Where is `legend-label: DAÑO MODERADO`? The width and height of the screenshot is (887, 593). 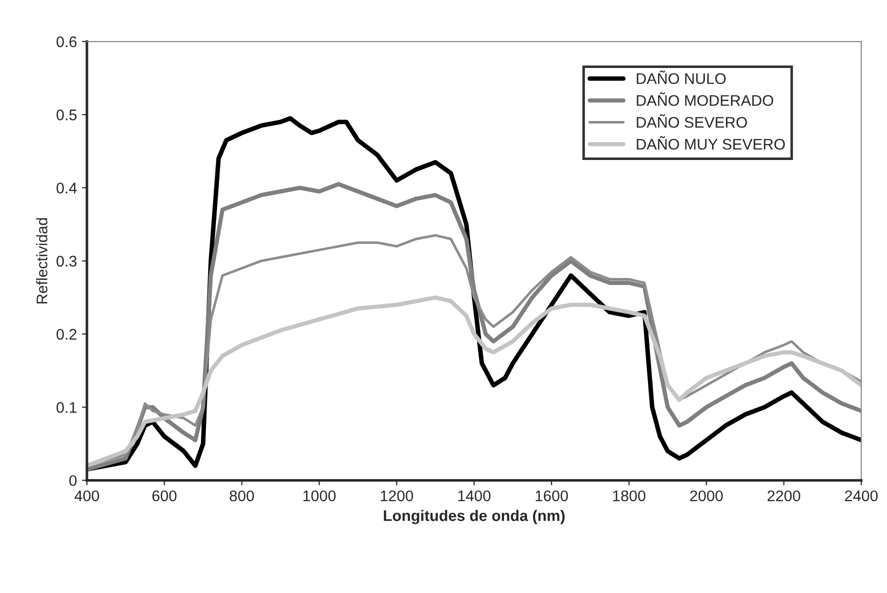 legend-label: DAÑO MODERADO is located at coordinates (705, 99).